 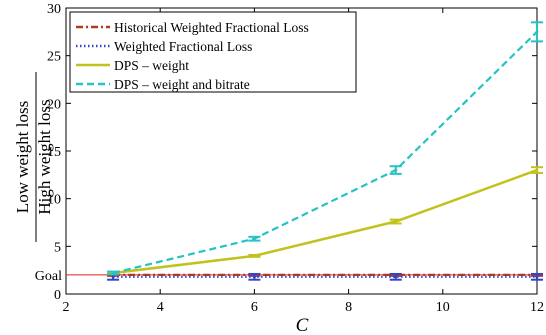 What do you see at coordinates (54, 9) in the screenshot?
I see `y-tick-label: 30` at bounding box center [54, 9].